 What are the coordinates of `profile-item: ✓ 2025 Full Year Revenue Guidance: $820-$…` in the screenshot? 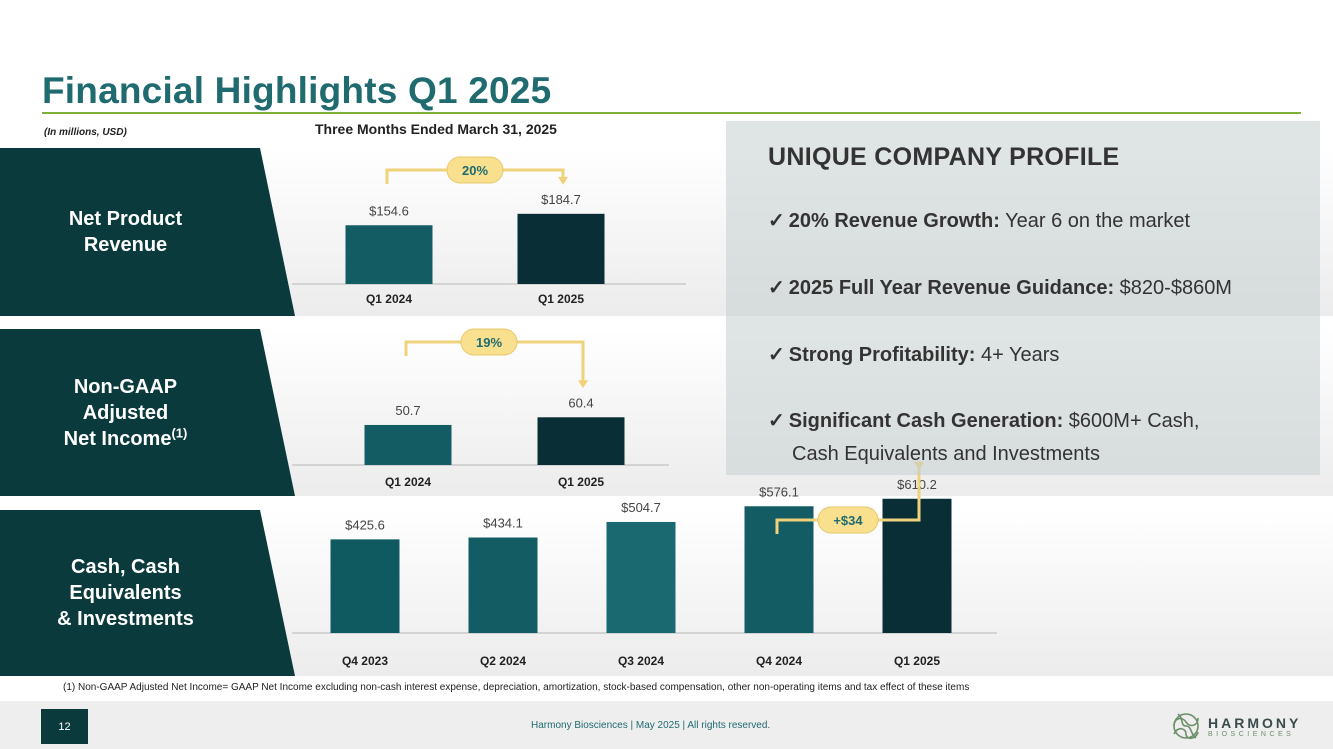 It's located at (1038, 288).